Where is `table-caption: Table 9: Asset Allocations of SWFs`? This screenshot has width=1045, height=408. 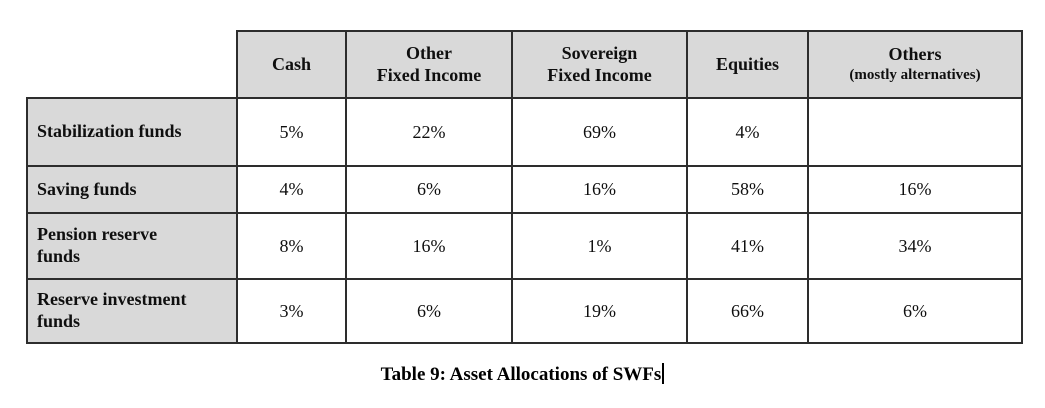
table-caption: Table 9: Asset Allocations of SWFs is located at coordinates (522, 375).